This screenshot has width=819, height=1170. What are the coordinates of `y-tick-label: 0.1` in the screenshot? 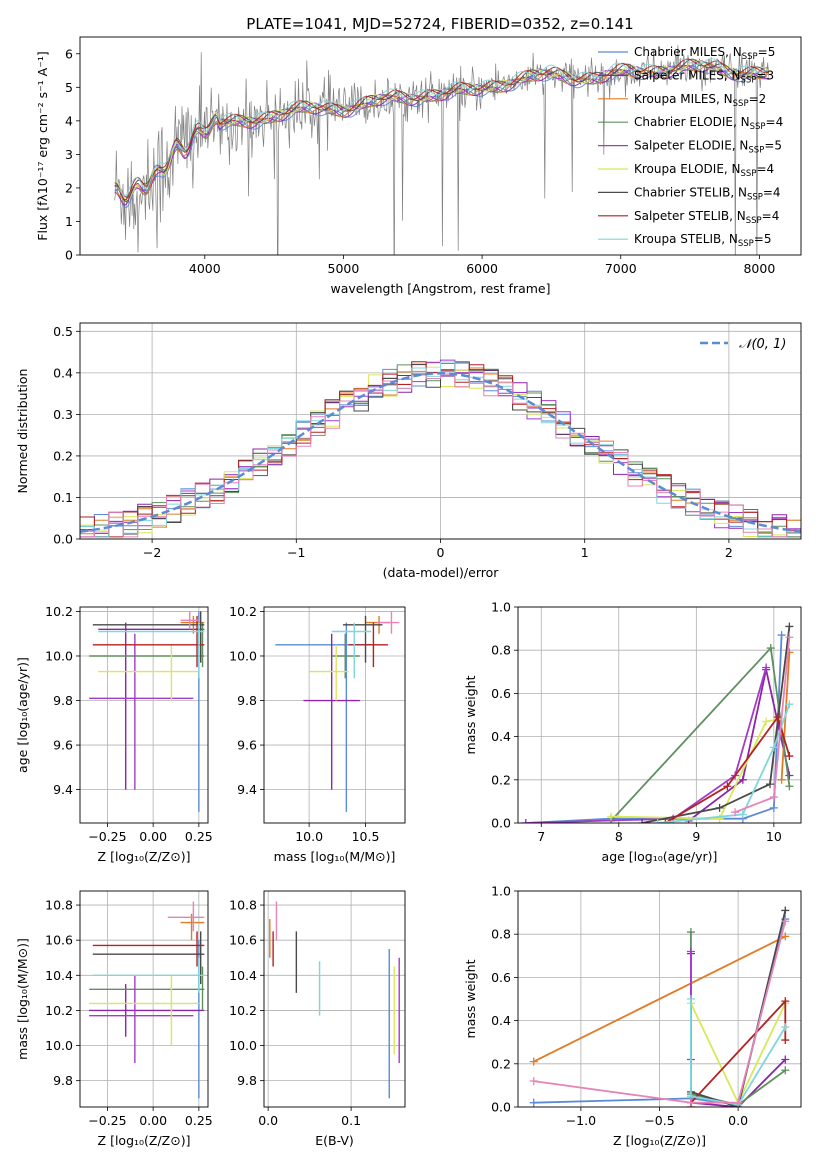 It's located at (63, 497).